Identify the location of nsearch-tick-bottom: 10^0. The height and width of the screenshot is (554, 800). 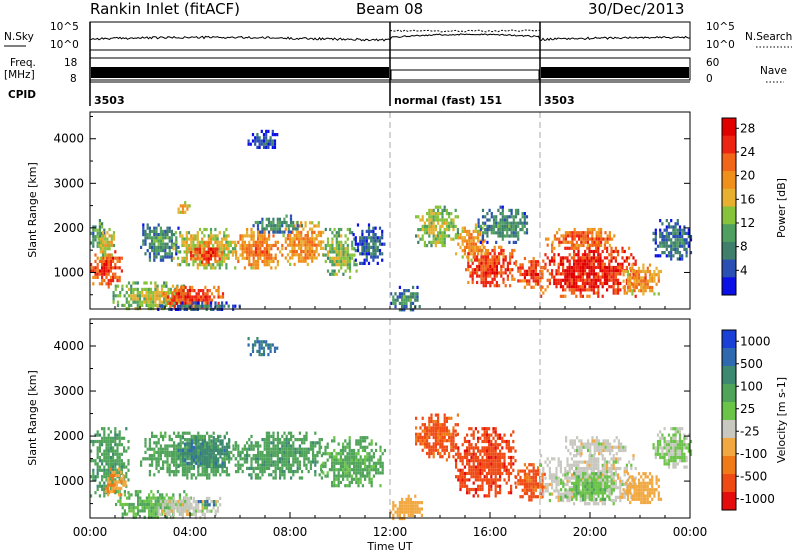
(720, 45).